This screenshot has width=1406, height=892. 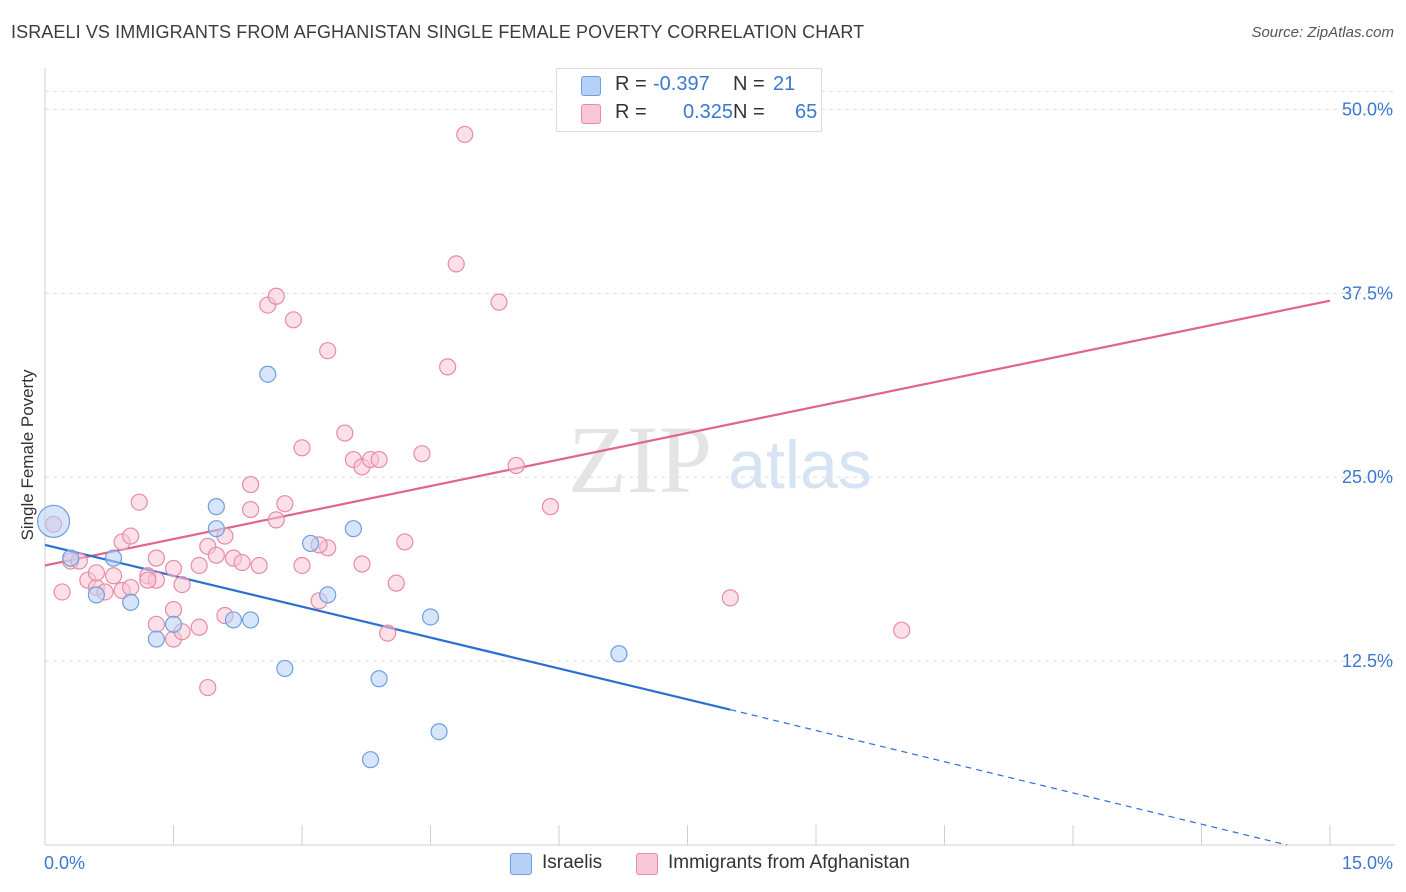 I want to click on y-tick-label: 25.0%, so click(x=1367, y=477).